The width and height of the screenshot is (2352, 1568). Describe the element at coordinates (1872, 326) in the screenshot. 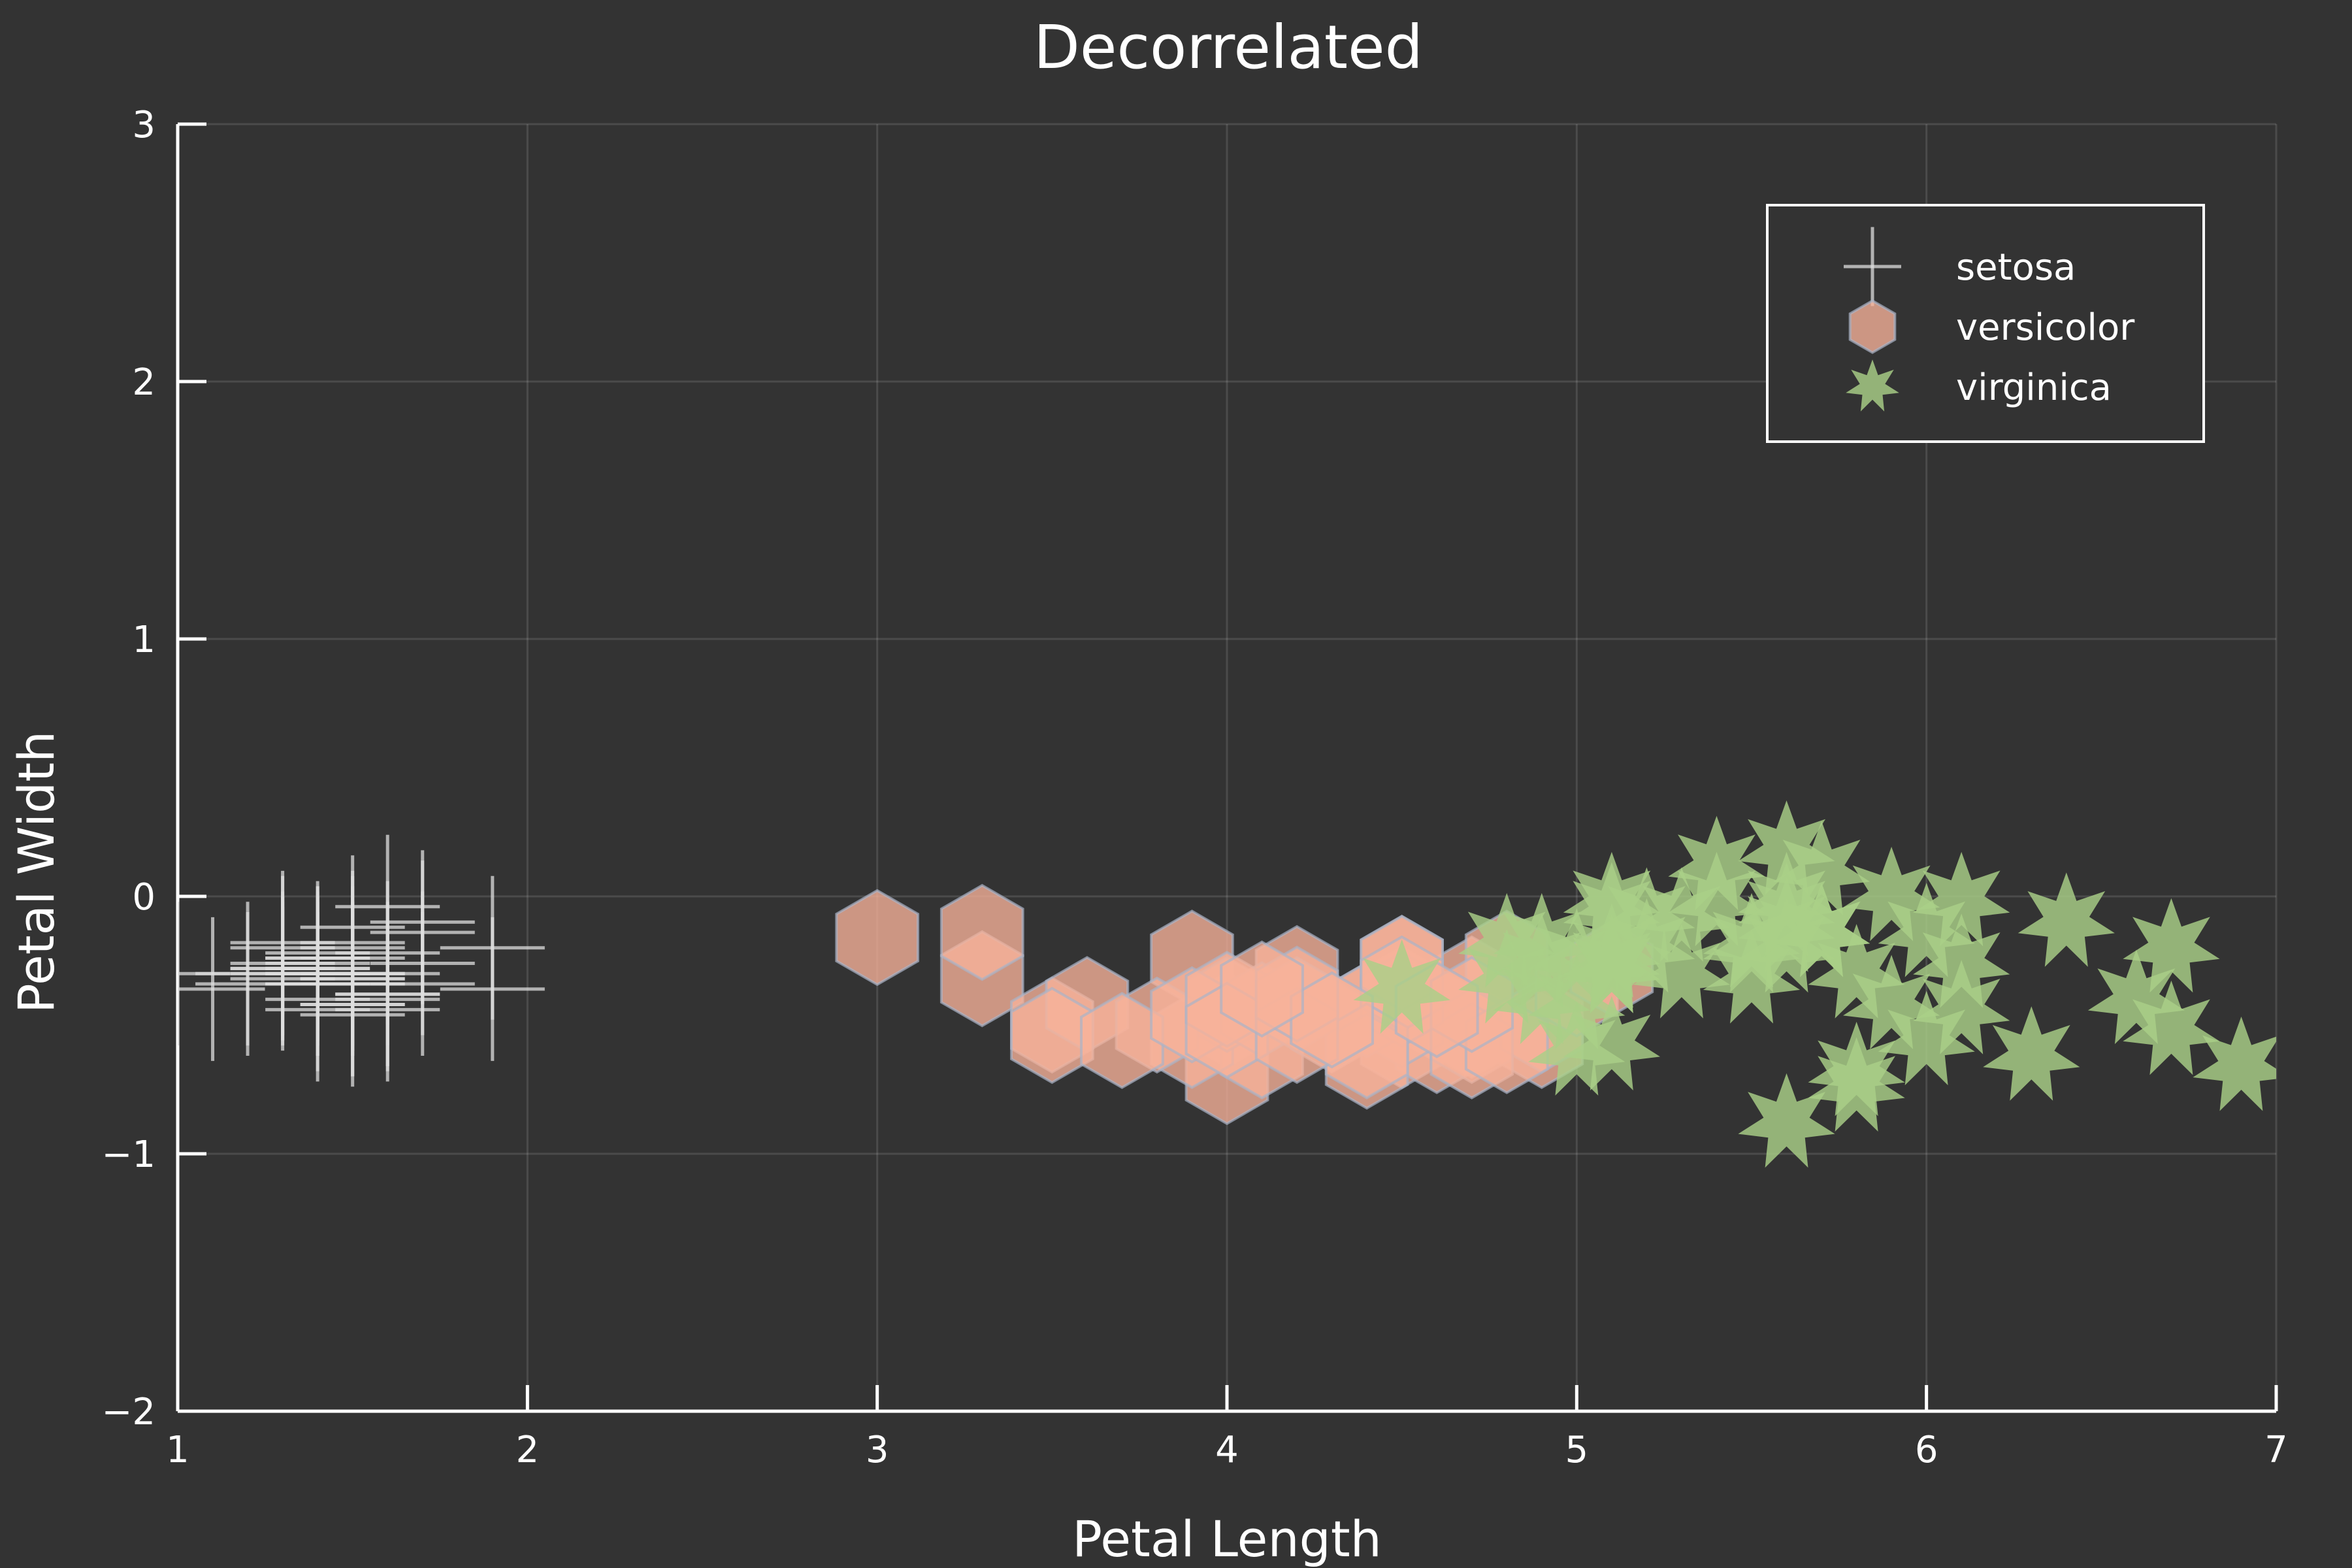

I see `versicolor-legend-marker` at that location.